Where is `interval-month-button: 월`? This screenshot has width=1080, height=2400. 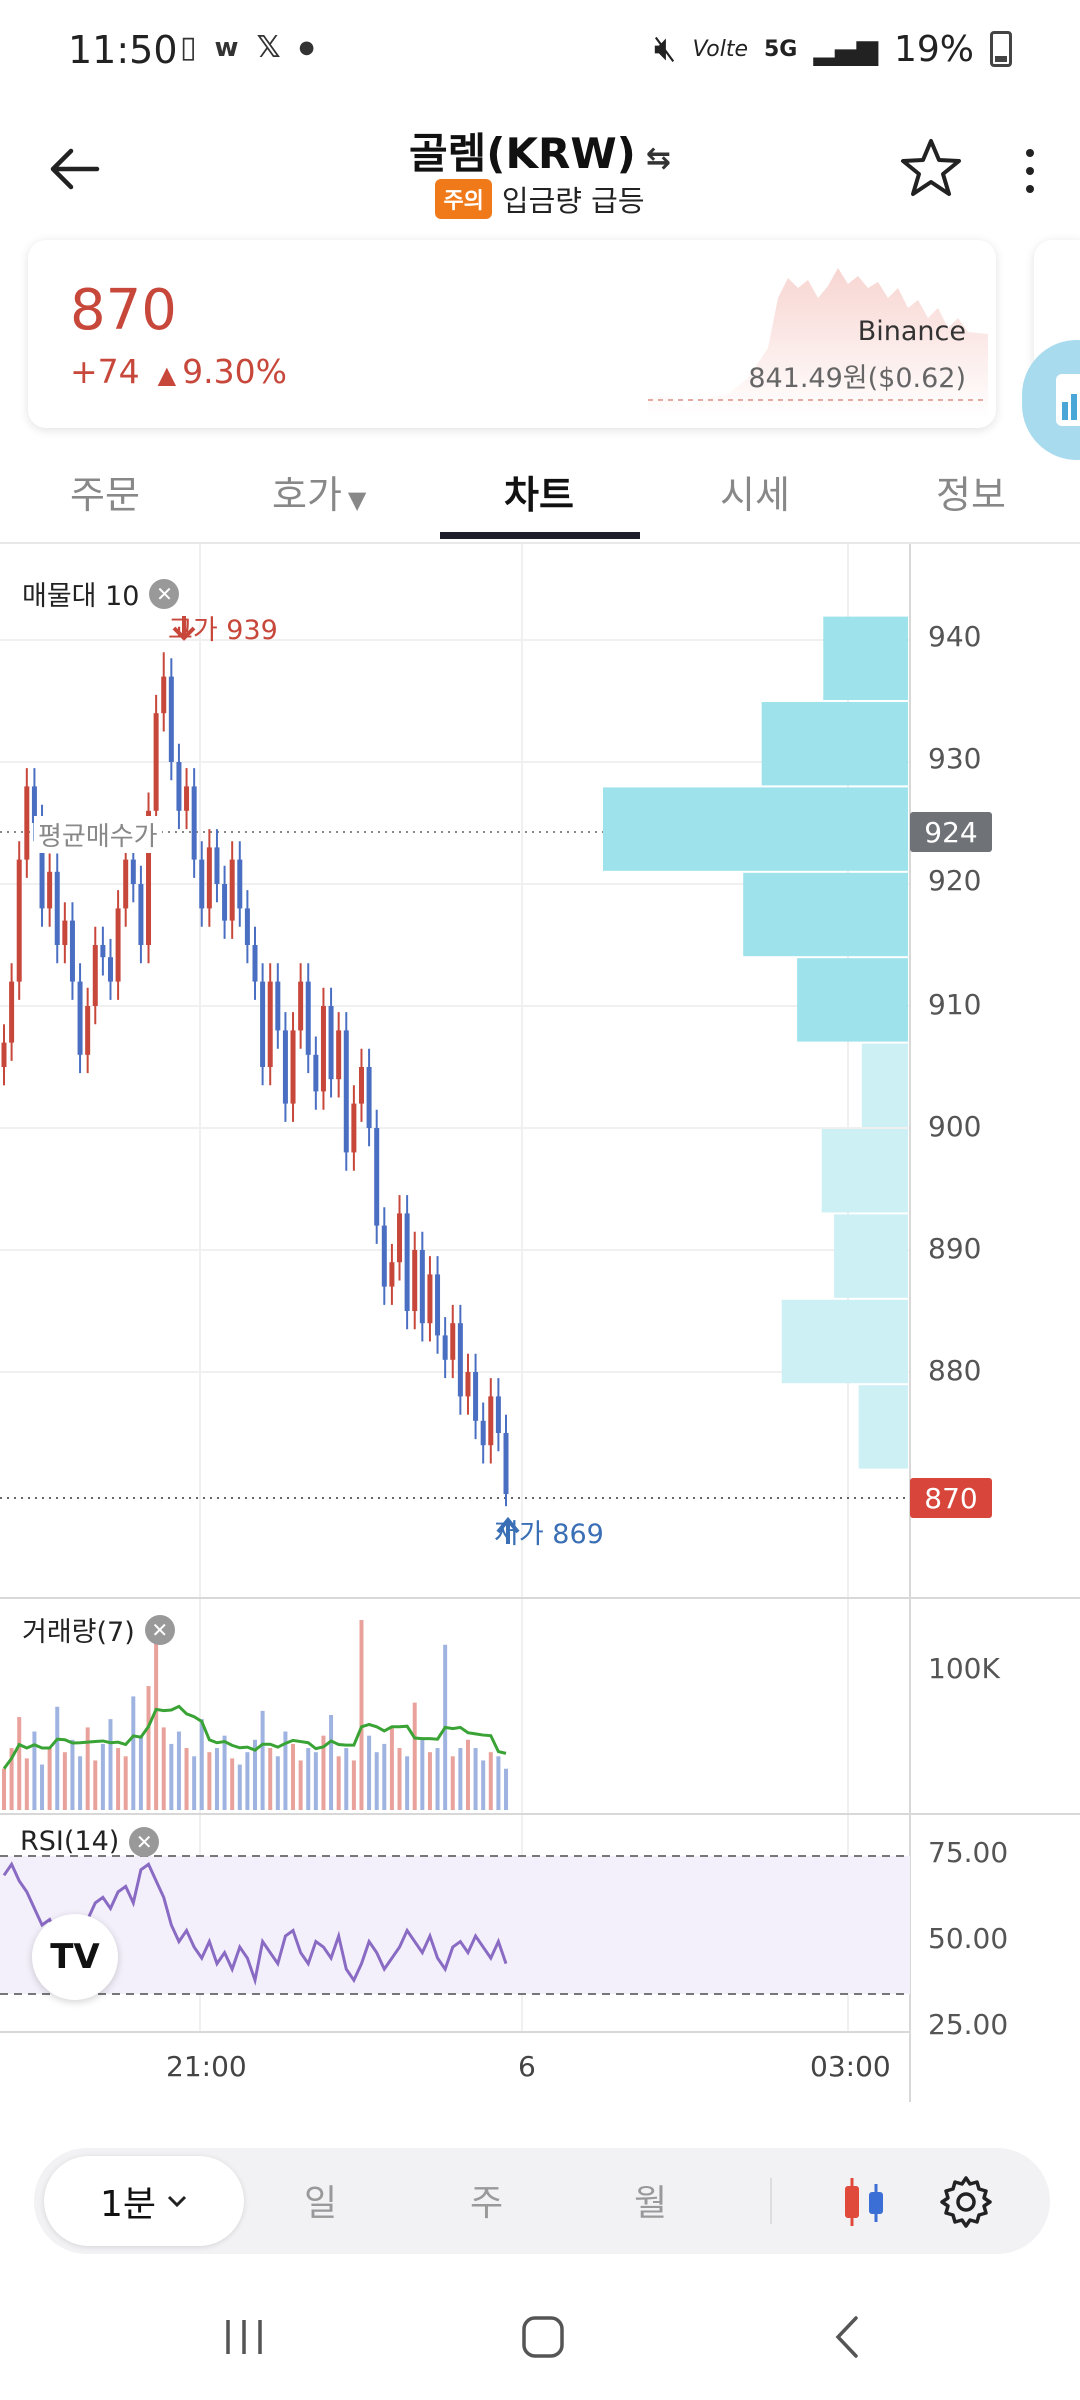 interval-month-button: 월 is located at coordinates (651, 2203).